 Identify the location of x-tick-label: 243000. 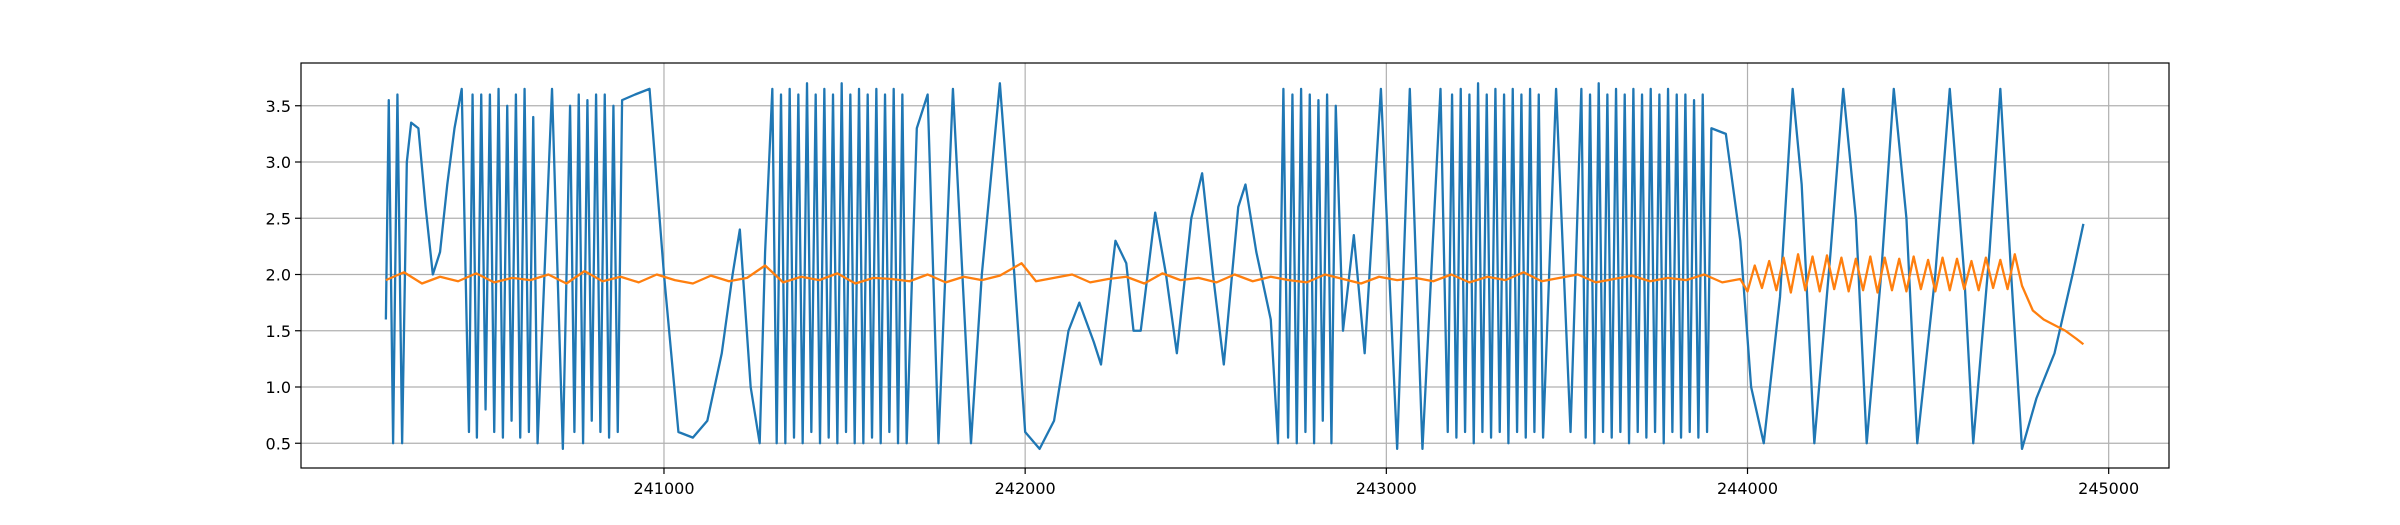
(1386, 488).